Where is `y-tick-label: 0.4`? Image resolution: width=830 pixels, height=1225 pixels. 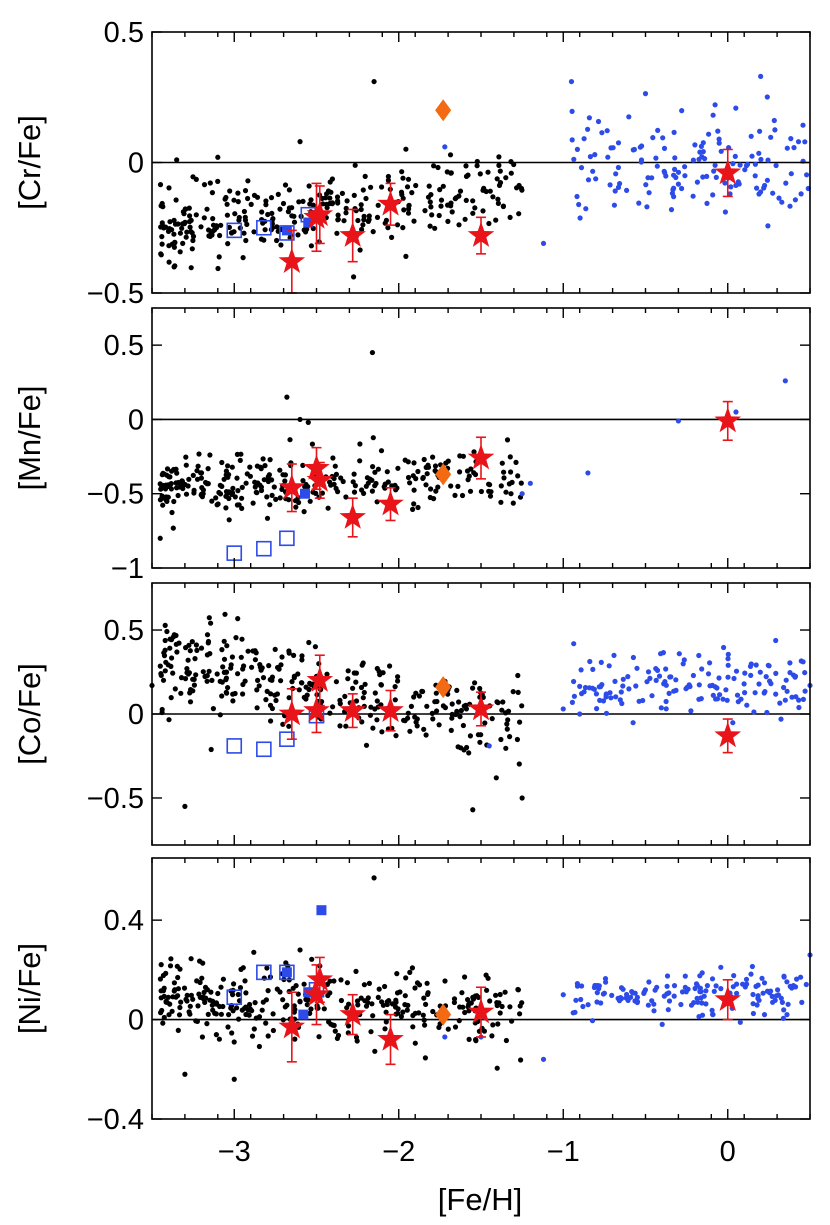 y-tick-label: 0.4 is located at coordinates (124, 921).